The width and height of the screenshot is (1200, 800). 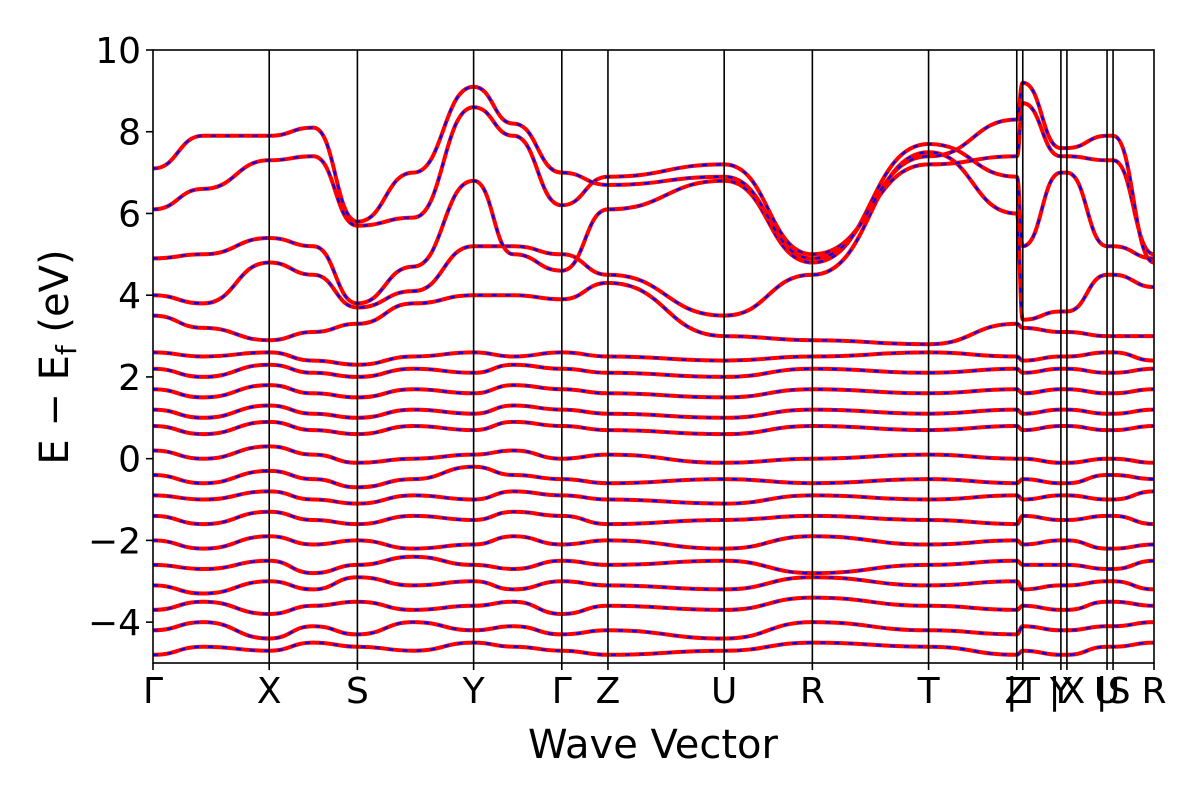 I want to click on x-tick-label: |S, so click(x=1113, y=691).